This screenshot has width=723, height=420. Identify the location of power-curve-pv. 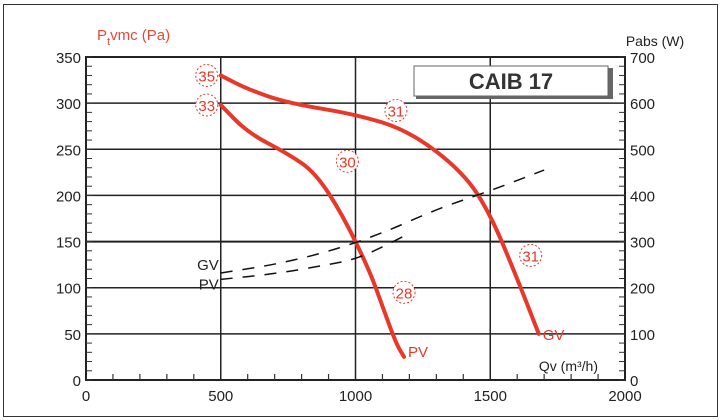
(315, 256).